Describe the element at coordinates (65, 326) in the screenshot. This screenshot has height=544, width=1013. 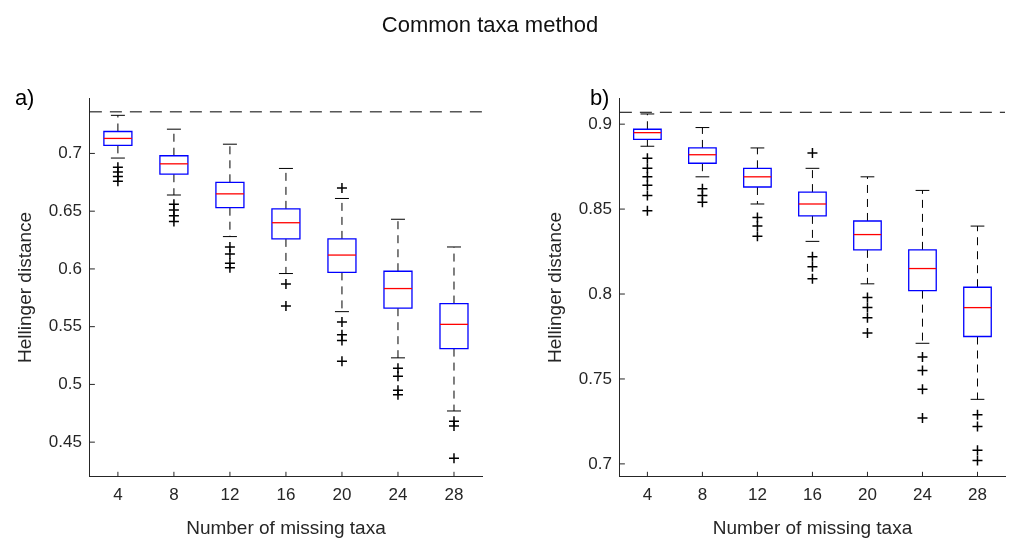
I see `y-tick-label: 0.55` at that location.